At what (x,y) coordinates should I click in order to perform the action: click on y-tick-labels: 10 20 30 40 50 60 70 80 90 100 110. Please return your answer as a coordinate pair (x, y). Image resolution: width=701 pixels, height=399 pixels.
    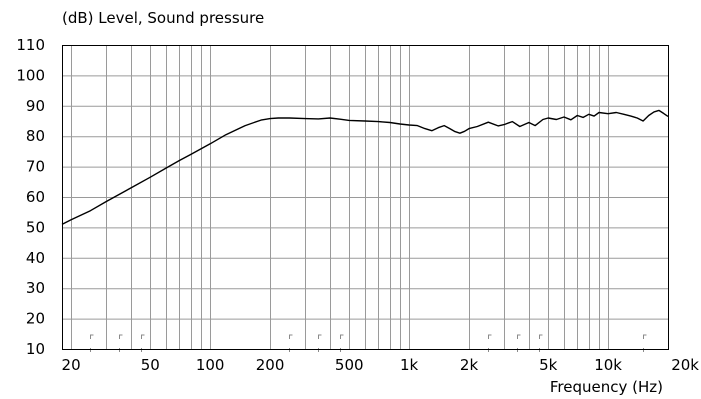
    Looking at the image, I should click on (30, 197).